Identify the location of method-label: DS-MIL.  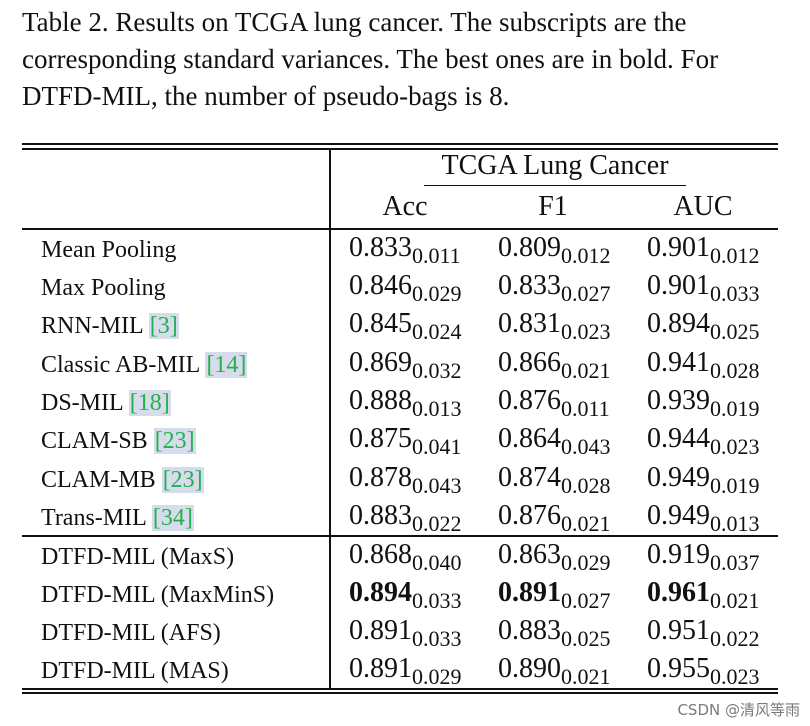
(85, 403).